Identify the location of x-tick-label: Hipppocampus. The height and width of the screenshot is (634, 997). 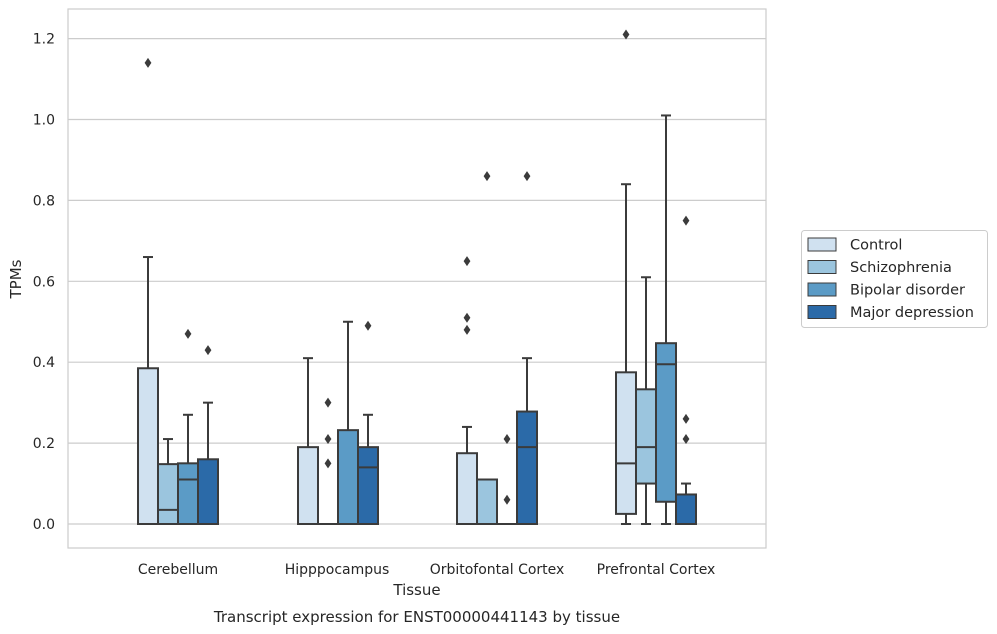
(337, 570).